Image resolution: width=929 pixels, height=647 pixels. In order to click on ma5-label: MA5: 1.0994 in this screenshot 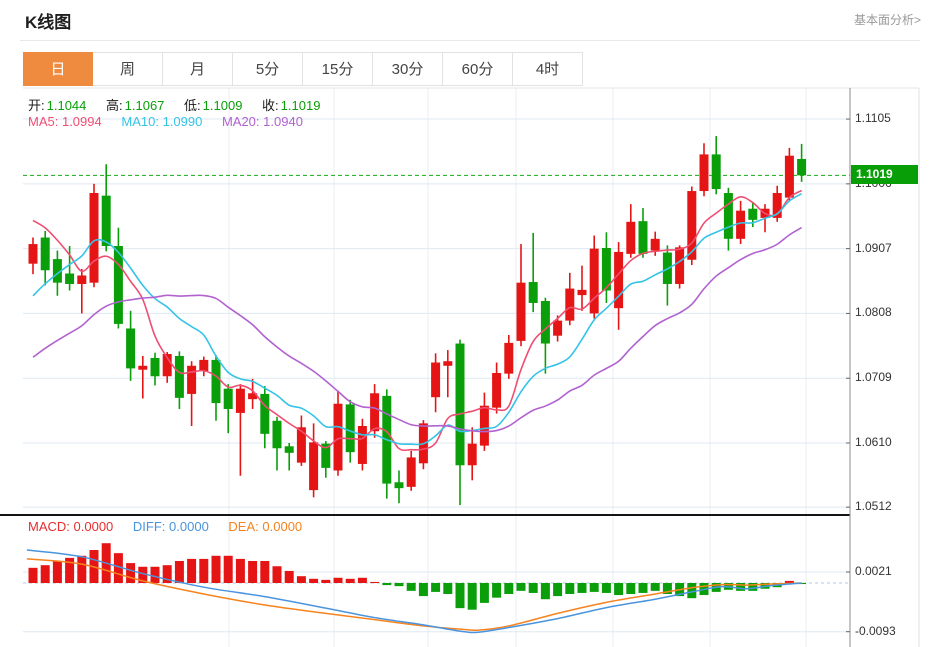, I will do `click(65, 121)`.